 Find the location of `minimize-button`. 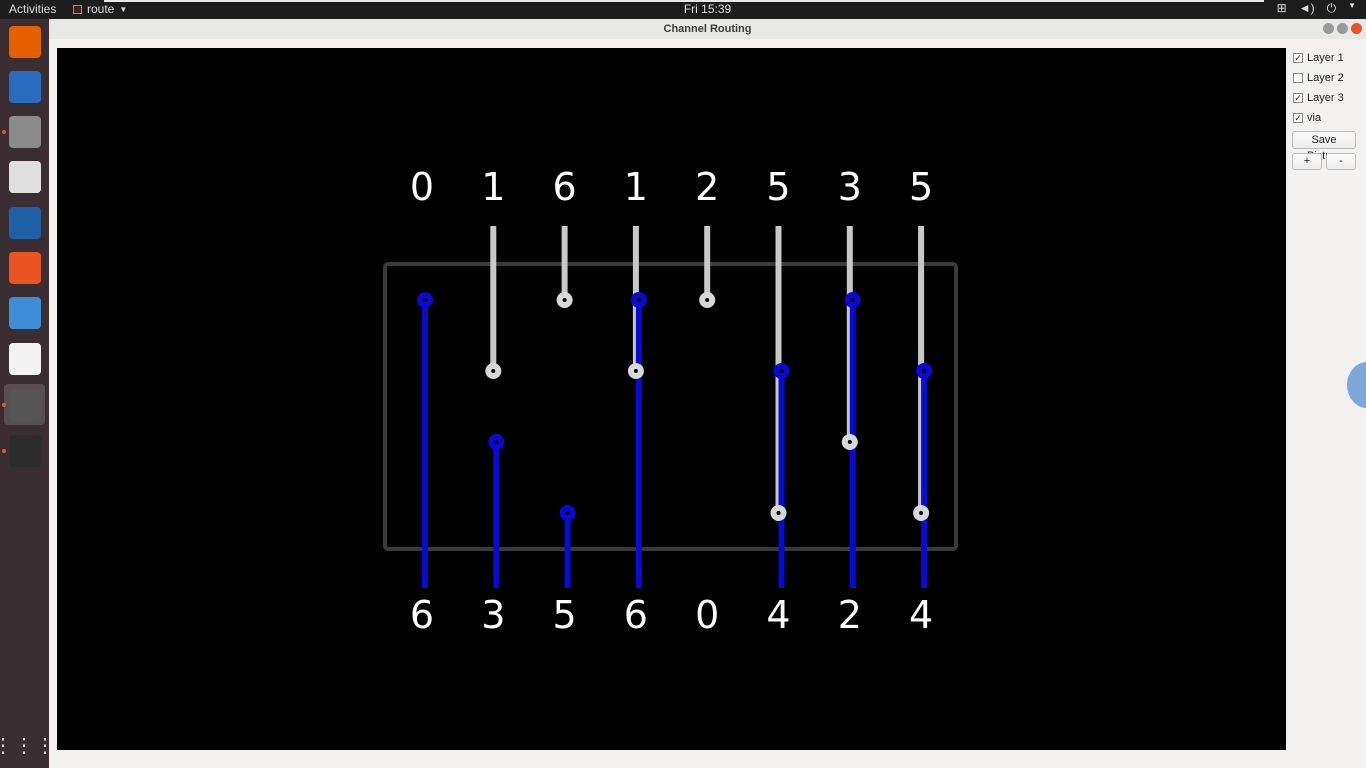

minimize-button is located at coordinates (1328, 28).